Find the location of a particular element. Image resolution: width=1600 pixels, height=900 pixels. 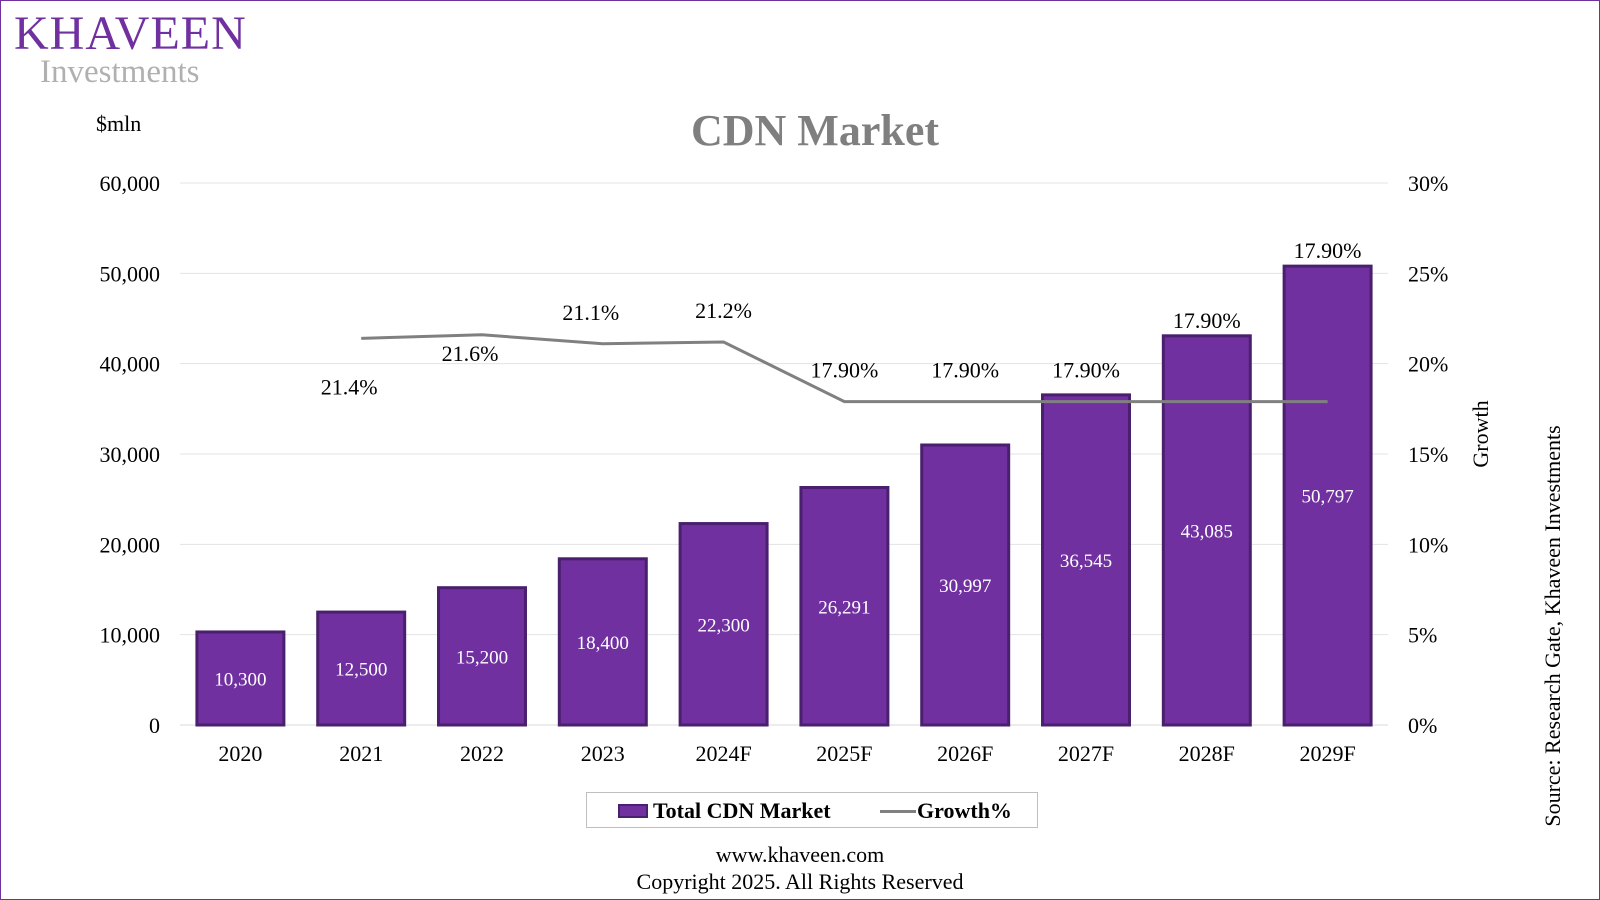

y-tick-label: 50,000 is located at coordinates (130, 273).